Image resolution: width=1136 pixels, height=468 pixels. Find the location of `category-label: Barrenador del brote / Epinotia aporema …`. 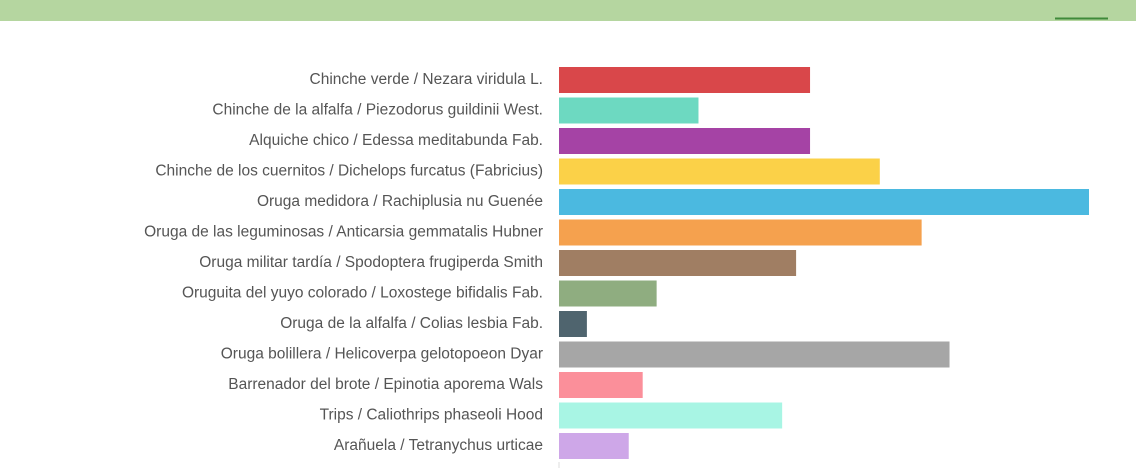

category-label: Barrenador del brote / Epinotia aporema … is located at coordinates (385, 384).